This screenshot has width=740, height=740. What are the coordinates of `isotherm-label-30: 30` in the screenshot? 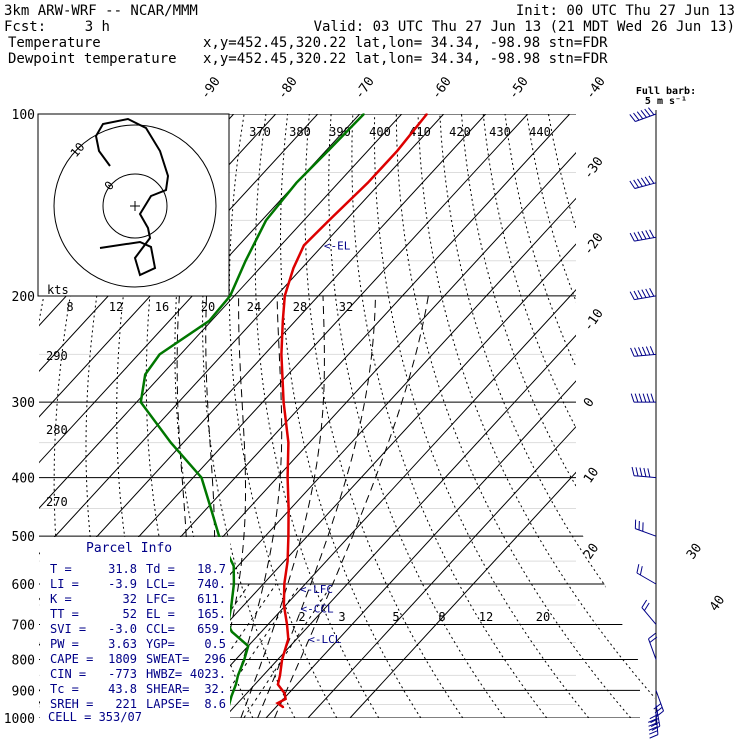 It's located at (694, 551).